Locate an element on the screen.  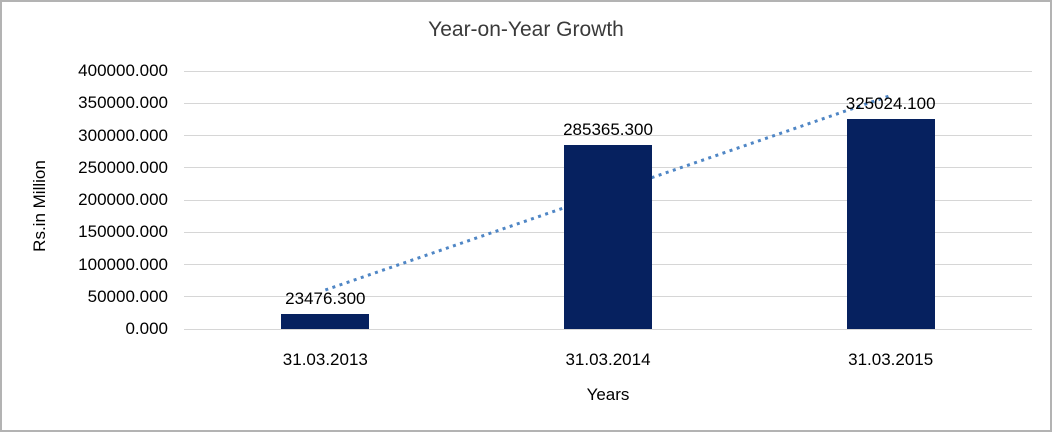
y-tick-label: 150000.000 is located at coordinates (123, 232).